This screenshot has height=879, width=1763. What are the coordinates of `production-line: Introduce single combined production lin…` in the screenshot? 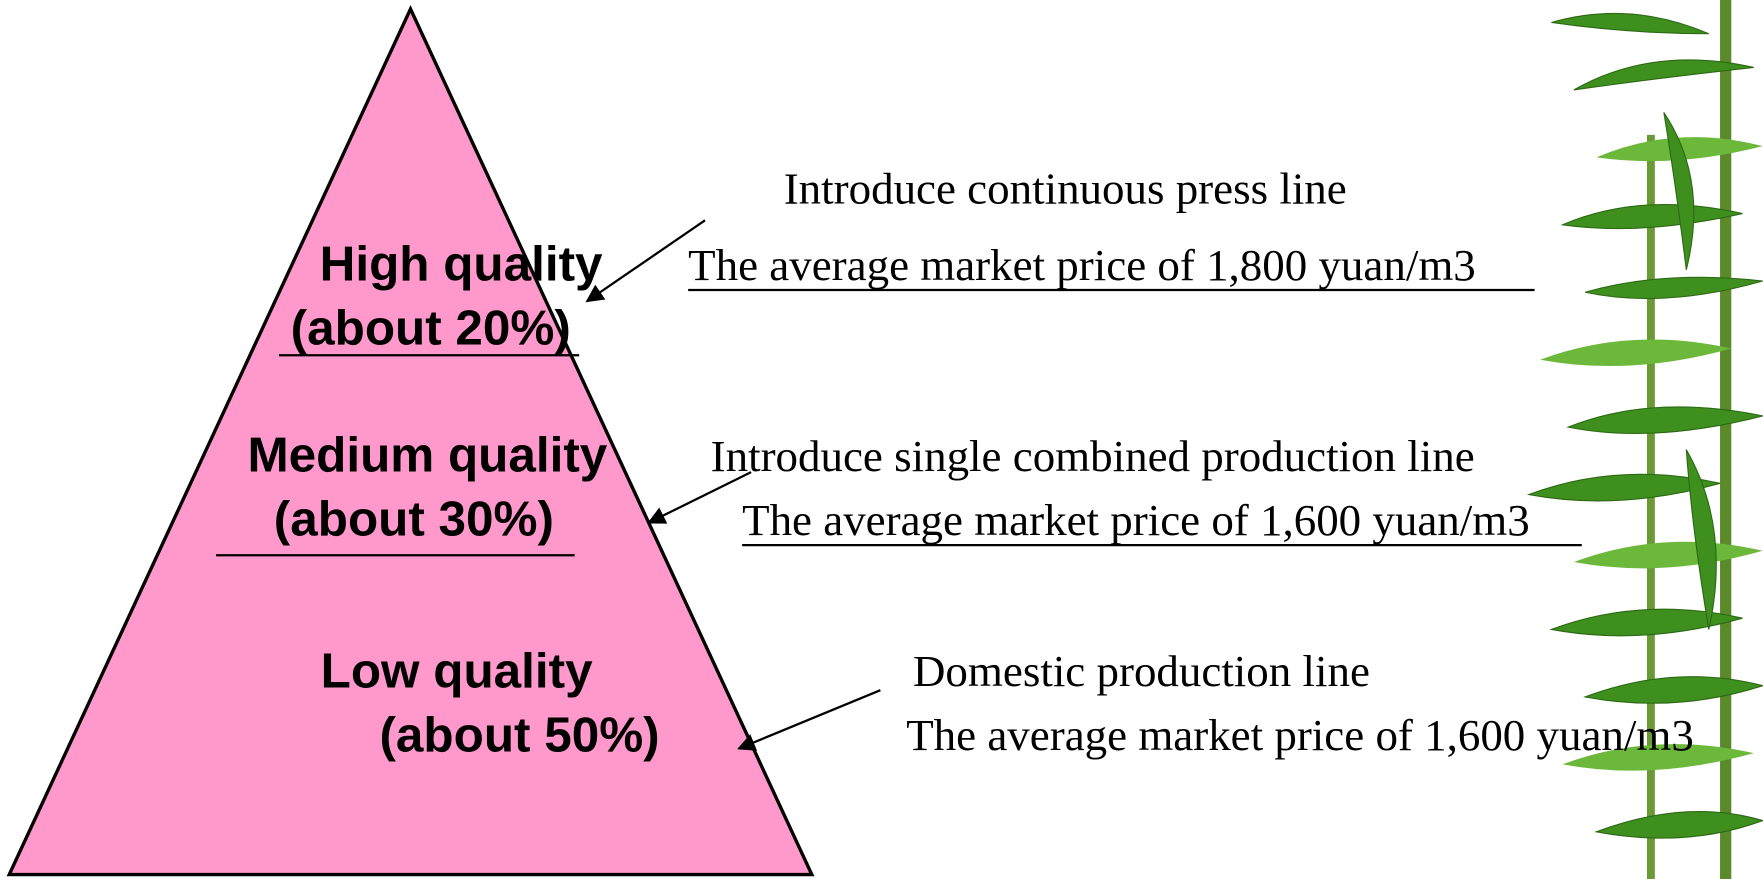 It's located at (1093, 456).